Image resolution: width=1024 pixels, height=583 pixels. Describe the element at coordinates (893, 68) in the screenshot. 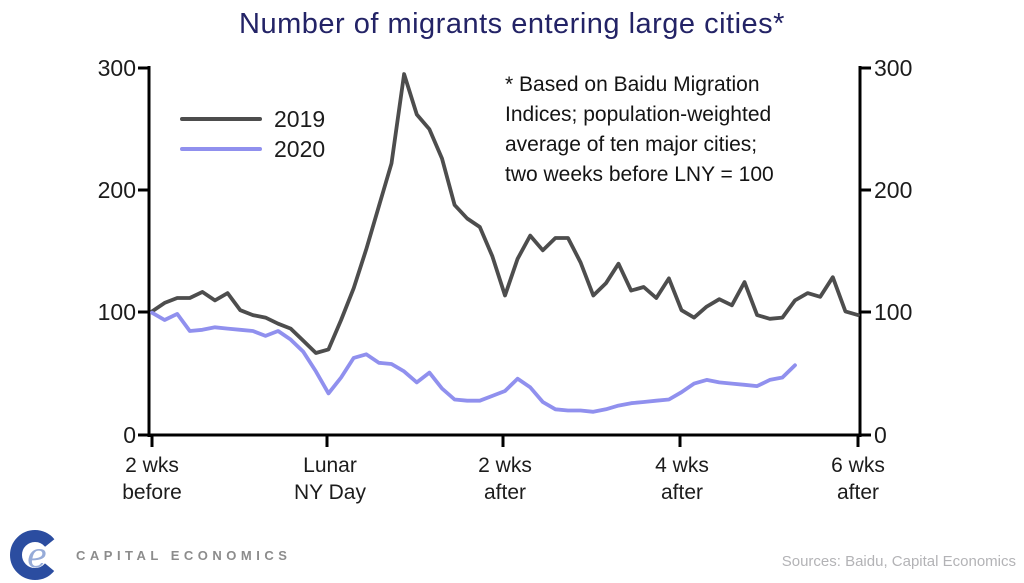

I see `y-label-right-300: 300` at that location.